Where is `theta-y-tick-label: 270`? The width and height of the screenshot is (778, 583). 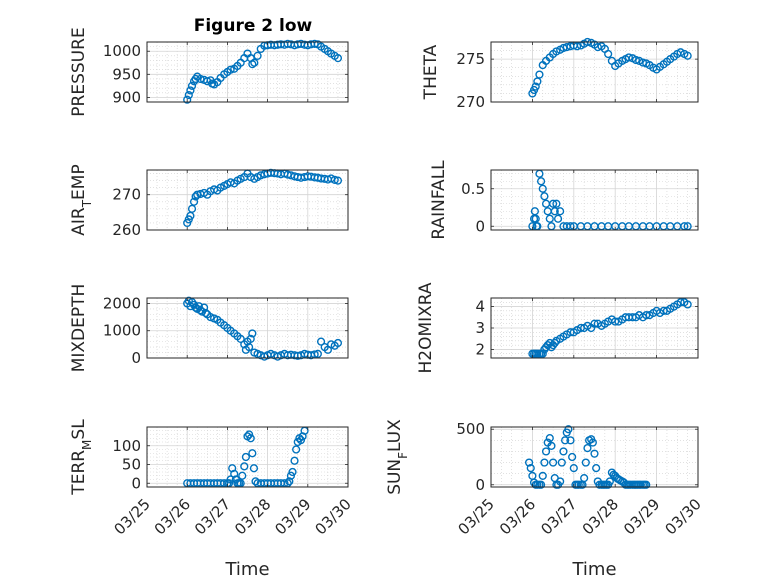
theta-y-tick-label: 270 is located at coordinates (470, 102).